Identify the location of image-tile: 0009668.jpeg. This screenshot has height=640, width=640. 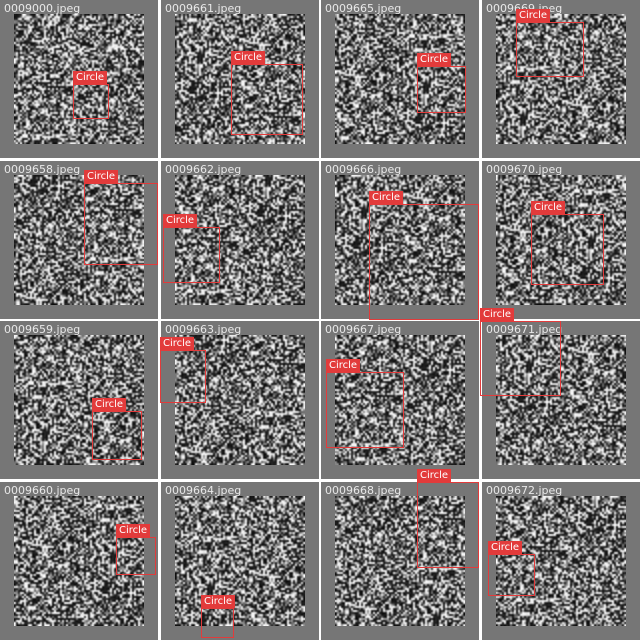
(400, 561).